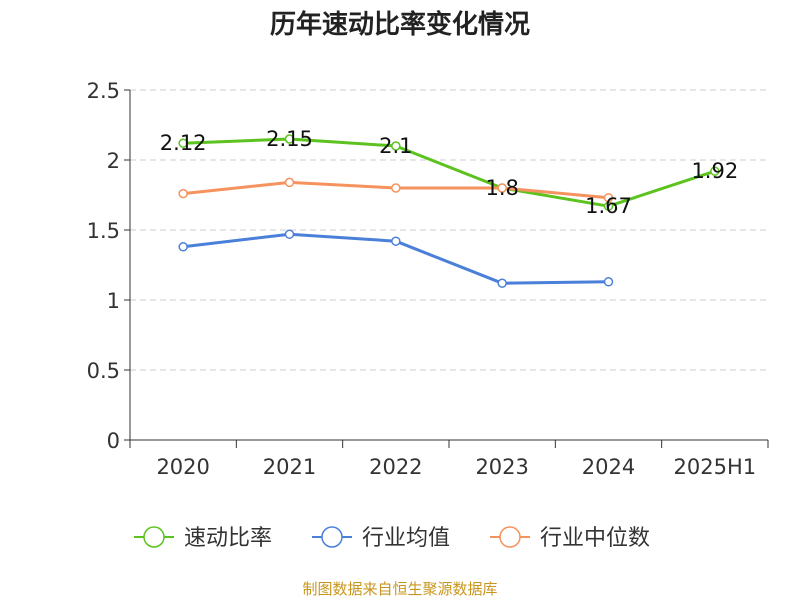 The image size is (800, 600). I want to click on legend-label: 行业中位数, so click(595, 538).